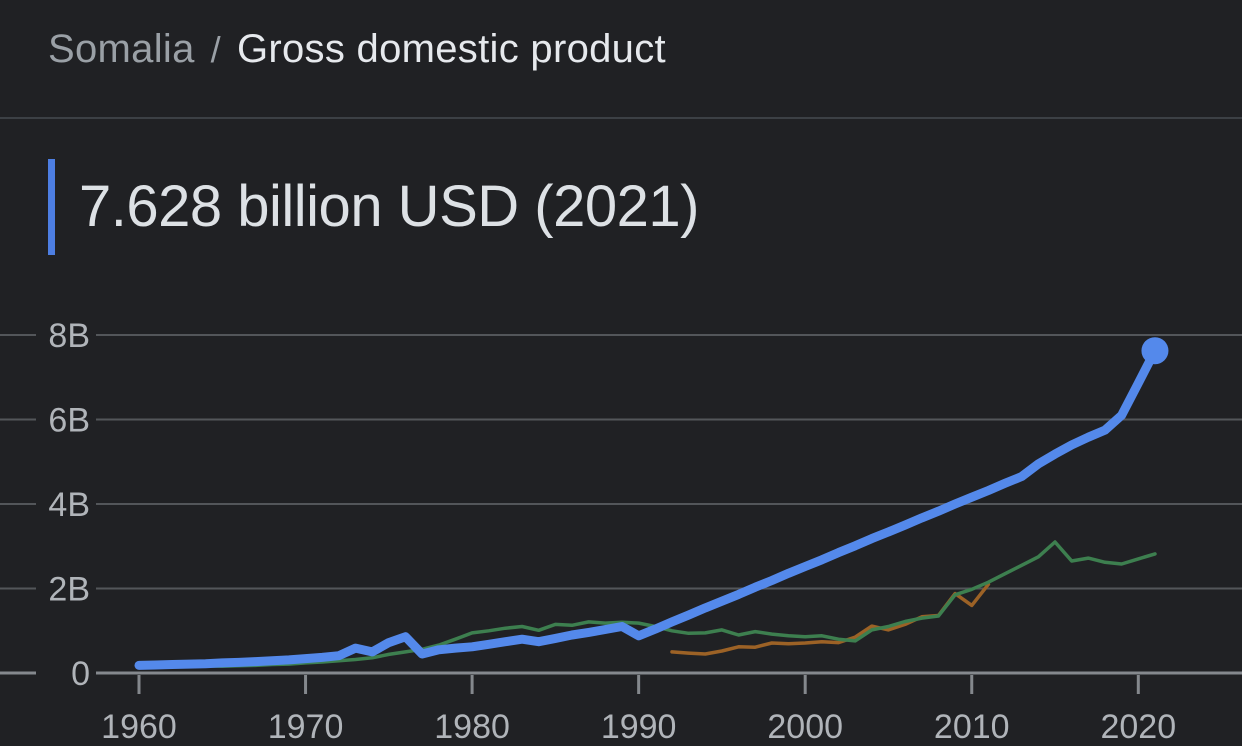  Describe the element at coordinates (69, 505) in the screenshot. I see `y-axis-label: 4B` at that location.